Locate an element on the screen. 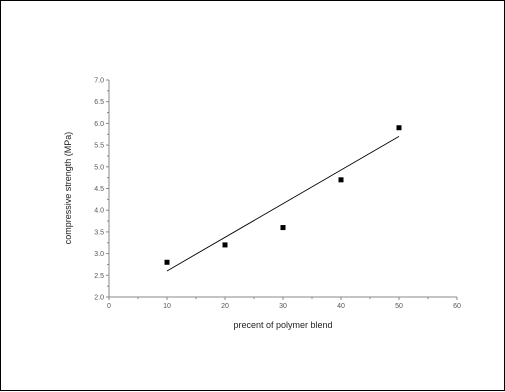 This screenshot has width=505, height=392. y-axis-title: compressive strength (MPa) is located at coordinates (68, 188).